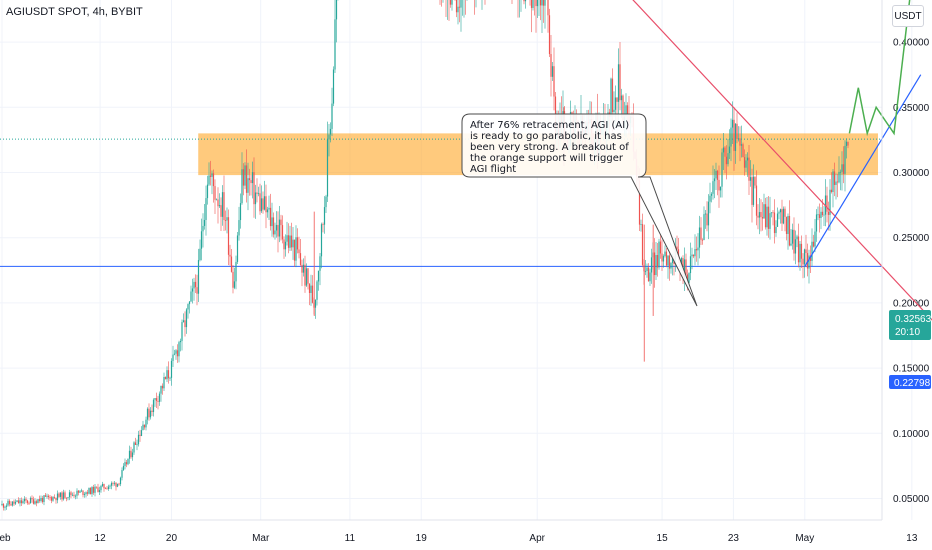 Image resolution: width=932 pixels, height=550 pixels. I want to click on annotation-callout, so click(579, 210).